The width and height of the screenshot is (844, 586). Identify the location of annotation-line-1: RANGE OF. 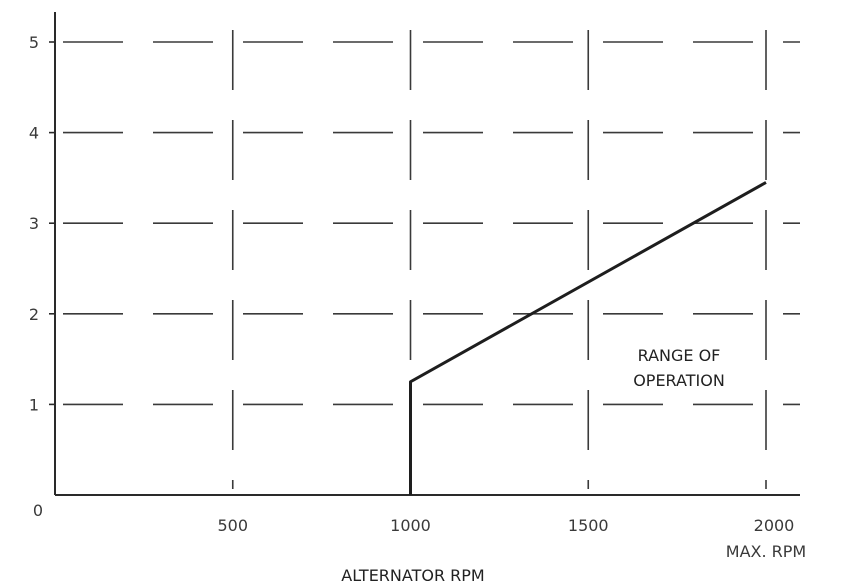
(679, 355).